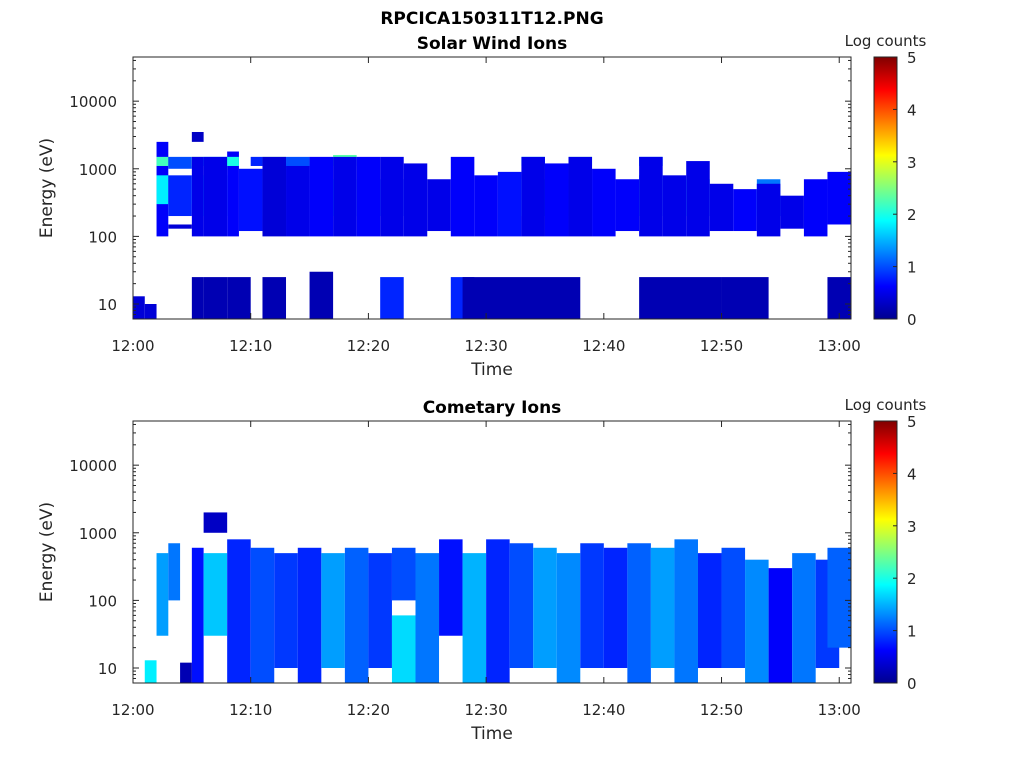 The height and width of the screenshot is (768, 1024). I want to click on panel-title: Cometary Ions, so click(492, 408).